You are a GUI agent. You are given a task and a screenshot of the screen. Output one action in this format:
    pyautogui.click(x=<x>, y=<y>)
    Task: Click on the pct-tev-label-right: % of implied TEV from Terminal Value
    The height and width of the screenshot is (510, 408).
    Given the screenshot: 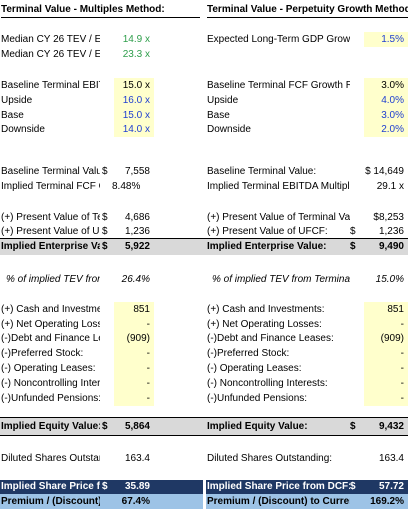 What is the action you would take?
    pyautogui.click(x=281, y=279)
    